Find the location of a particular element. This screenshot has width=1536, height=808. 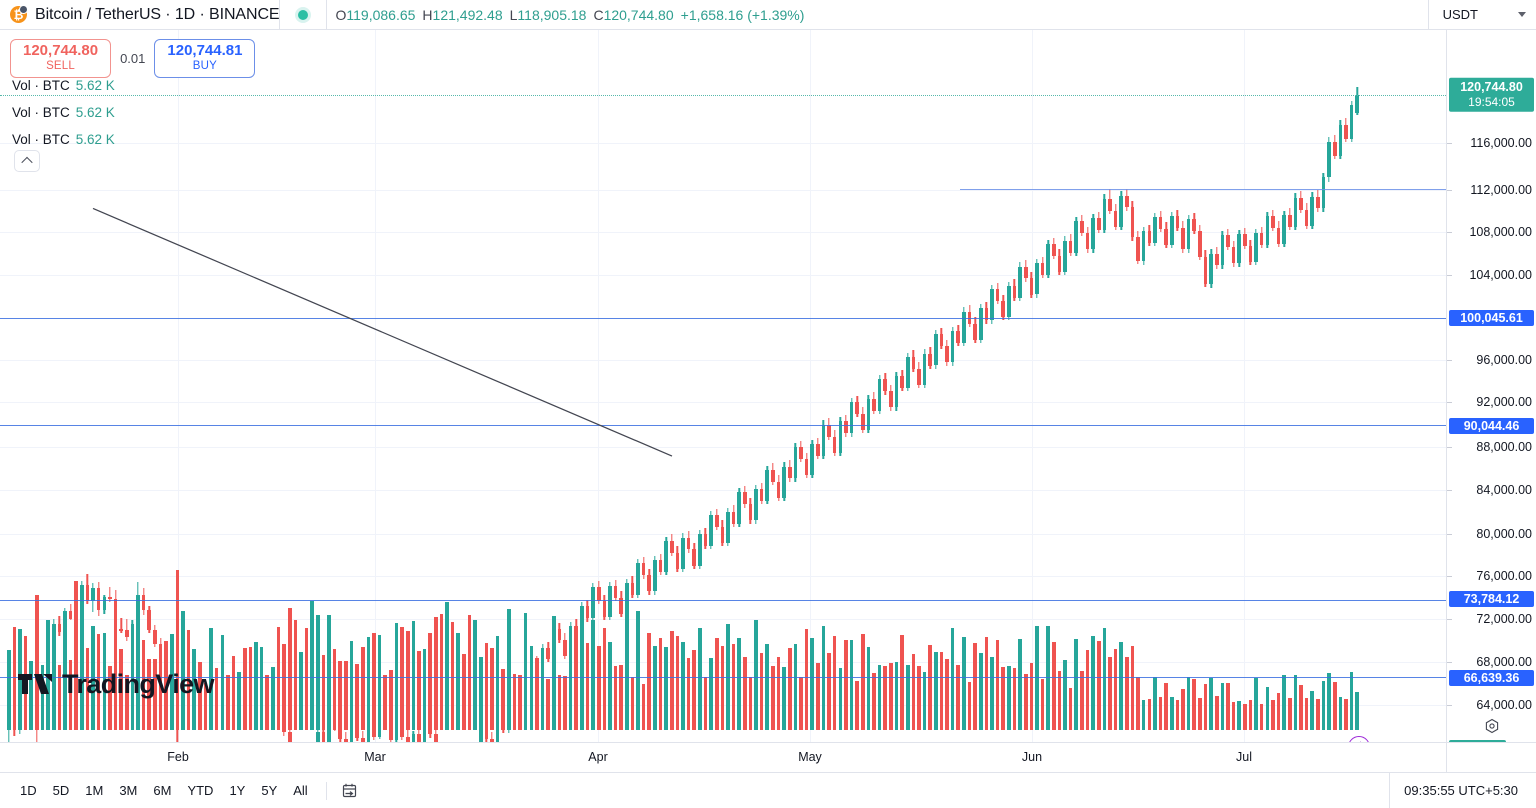

range-button-all: All is located at coordinates (300, 790).